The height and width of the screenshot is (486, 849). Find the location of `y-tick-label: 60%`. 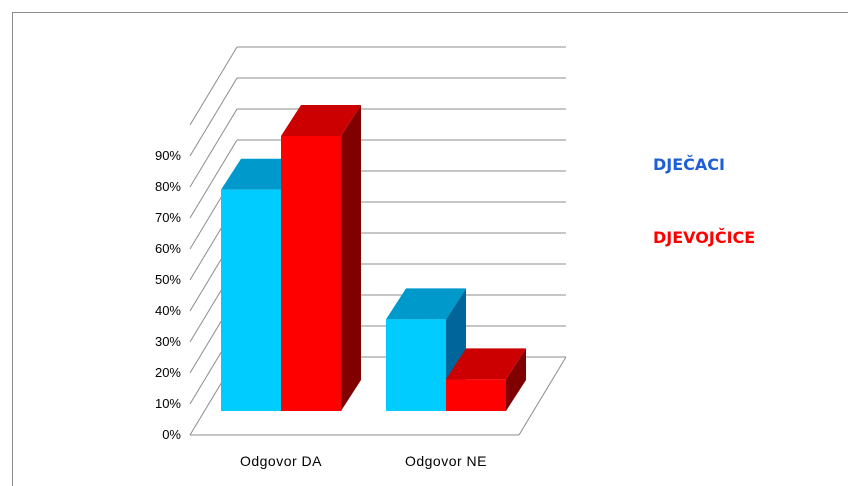

y-tick-label: 60% is located at coordinates (168, 248).